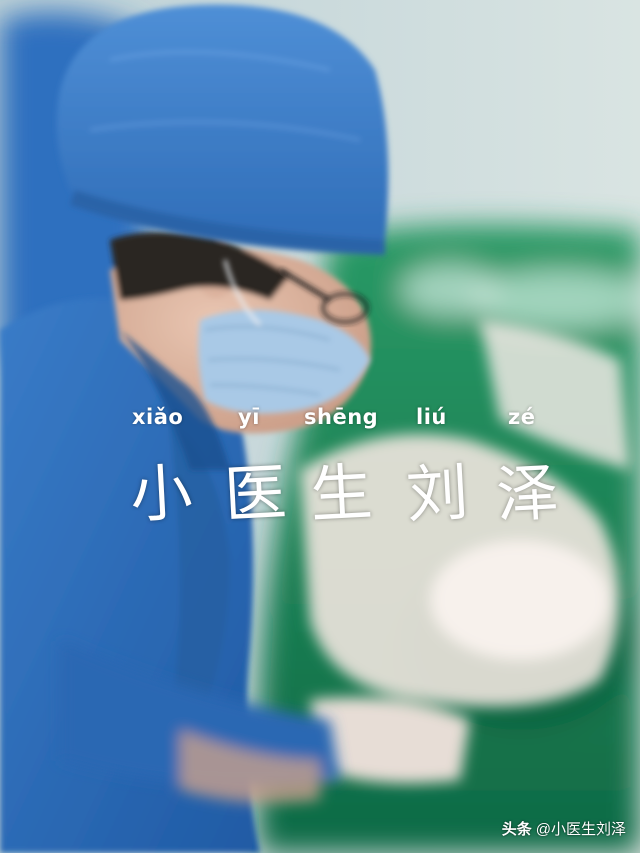 This screenshot has width=640, height=853. What do you see at coordinates (158, 417) in the screenshot?
I see `pinyin-xiao: xiǎo` at bounding box center [158, 417].